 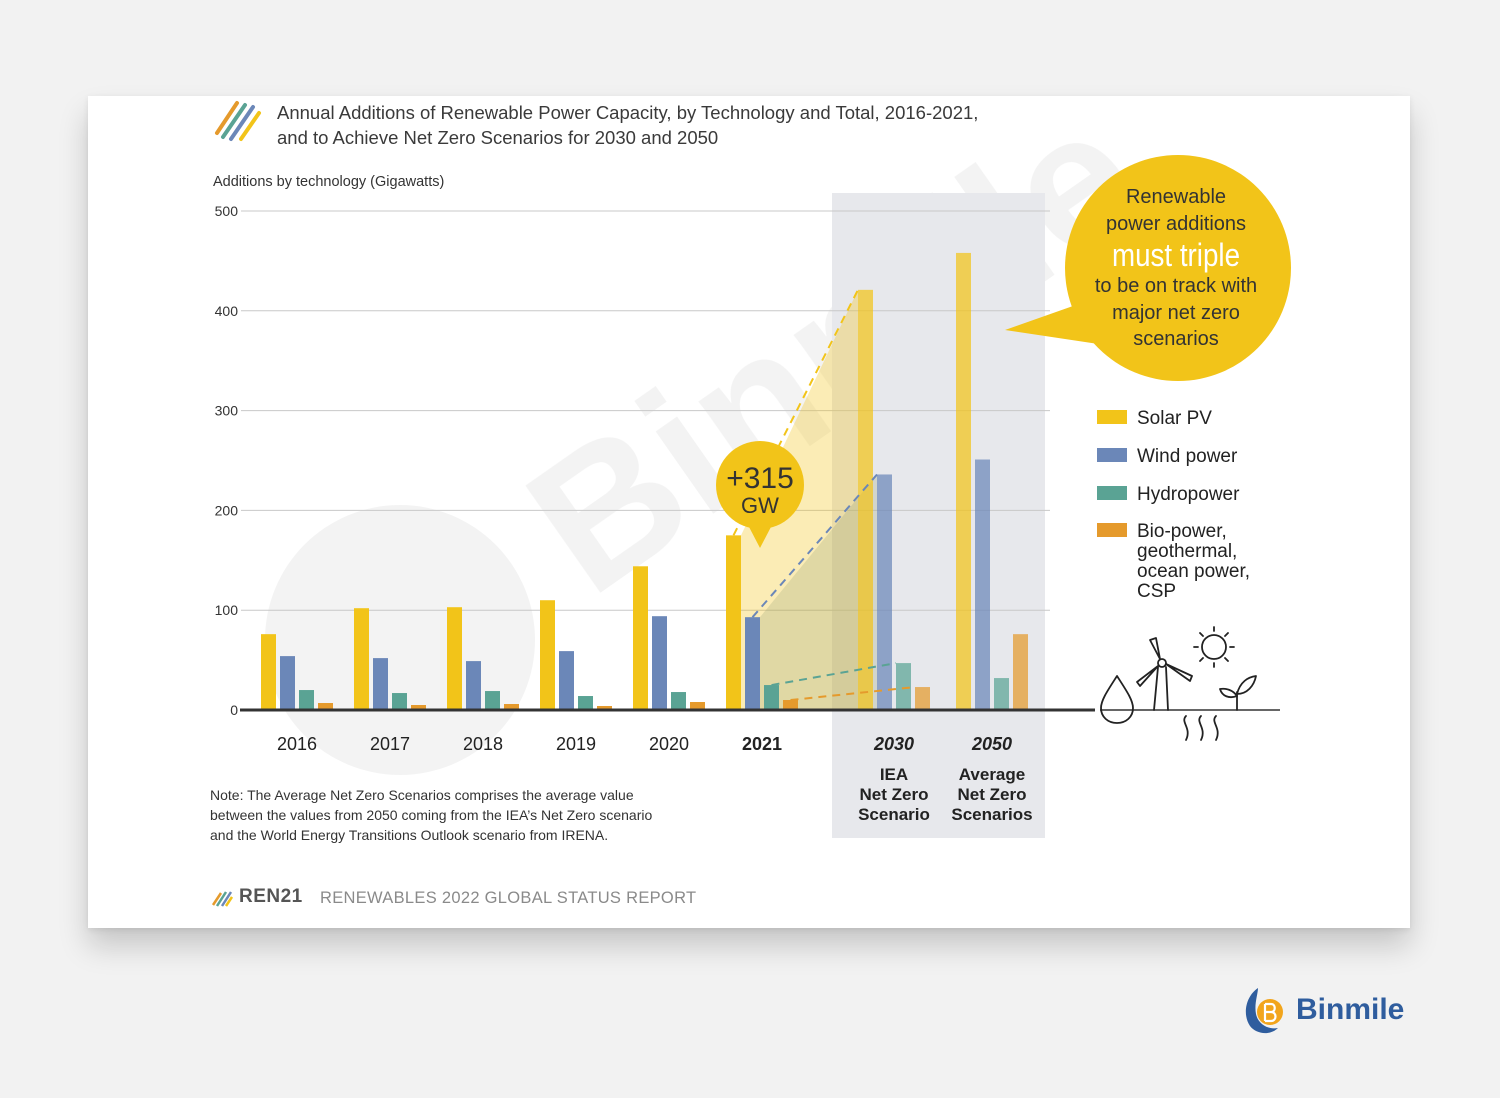 I want to click on bar-hydropower-2021, so click(x=771, y=697).